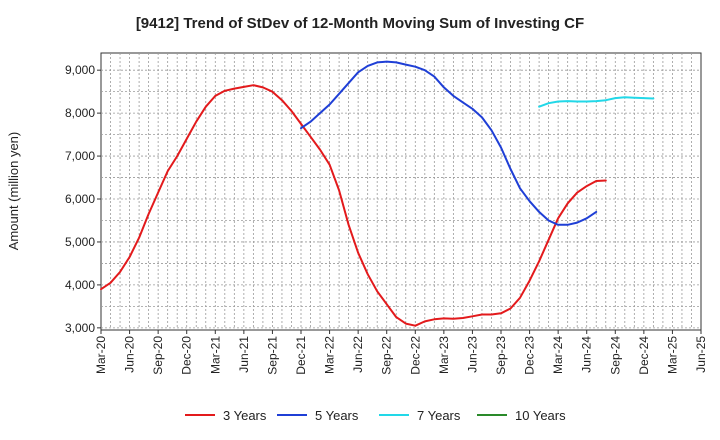 This screenshot has height=440, width=720. Describe the element at coordinates (80, 328) in the screenshot. I see `y-tick-label: 3,000` at that location.